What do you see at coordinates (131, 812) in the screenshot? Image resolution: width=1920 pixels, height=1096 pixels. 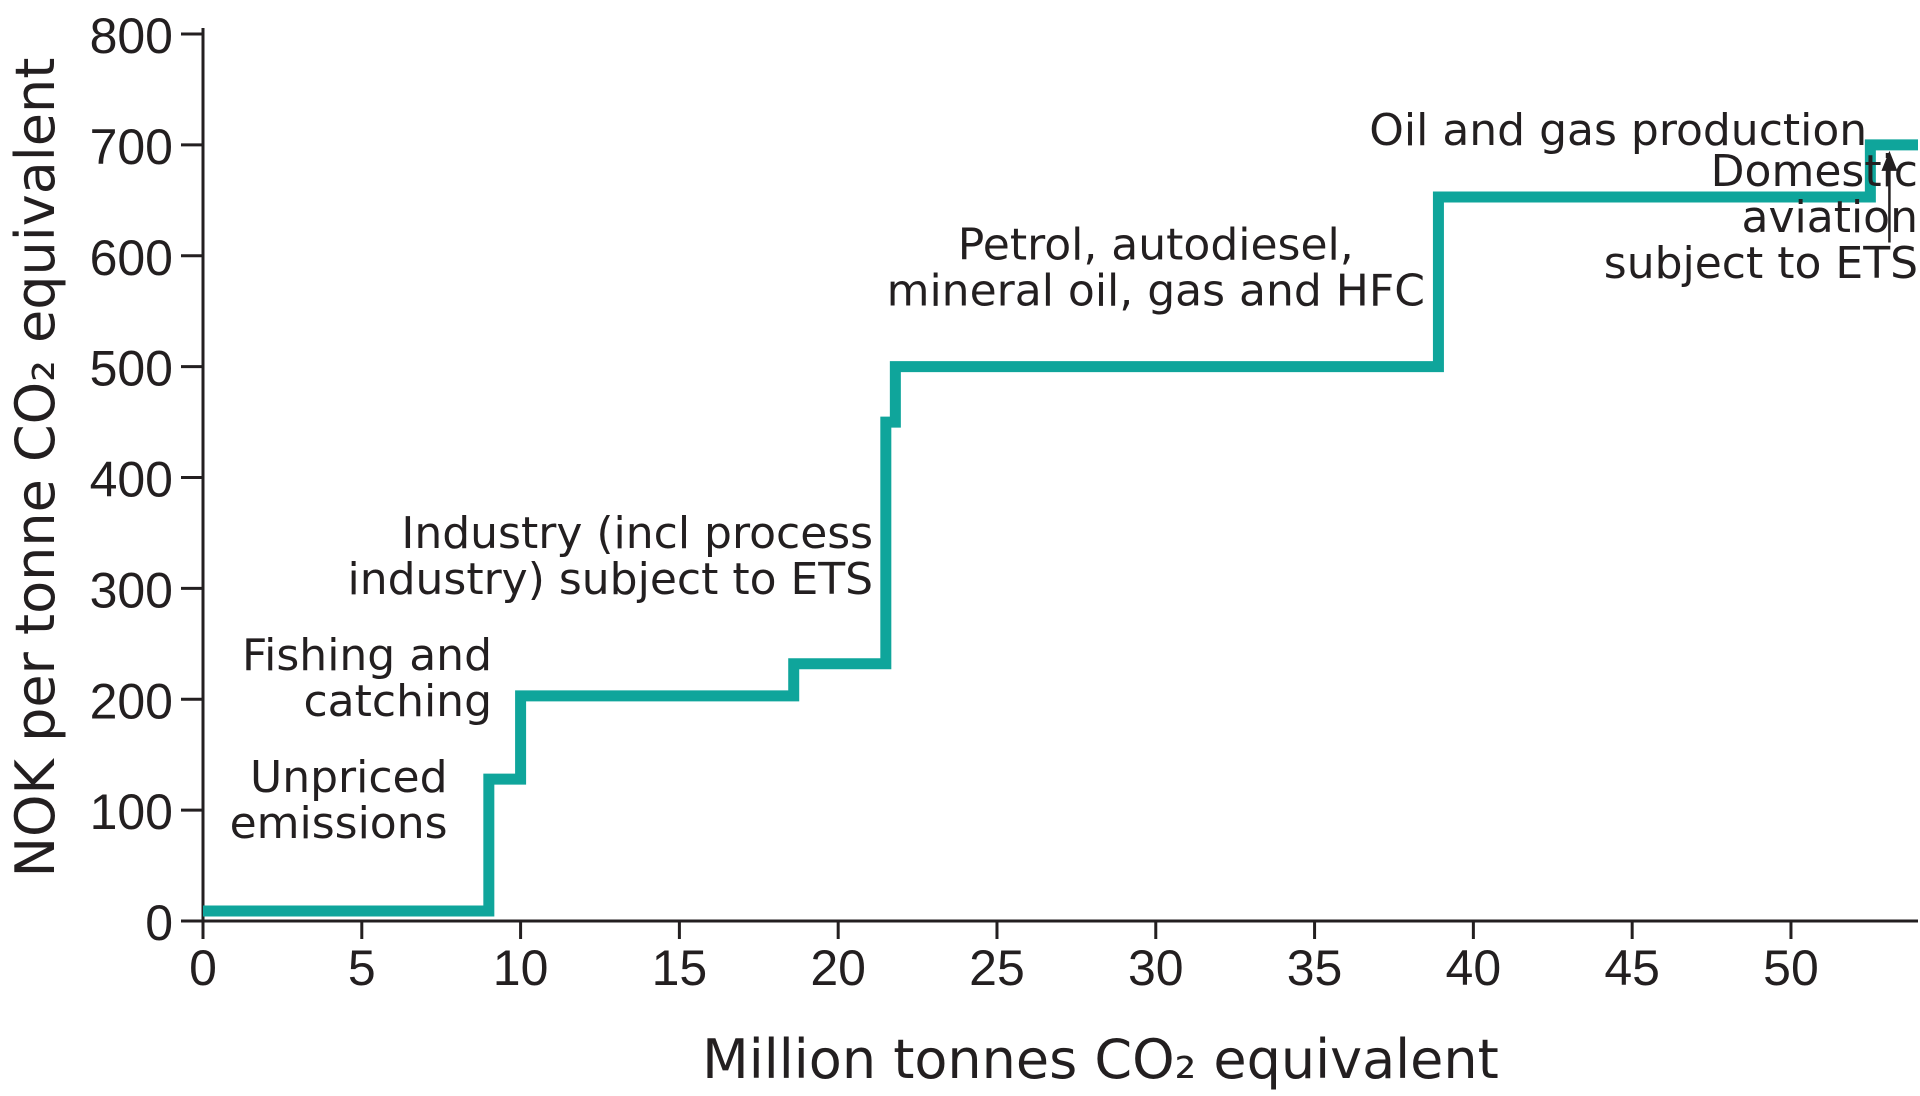 I see `y-tick-label: 100` at bounding box center [131, 812].